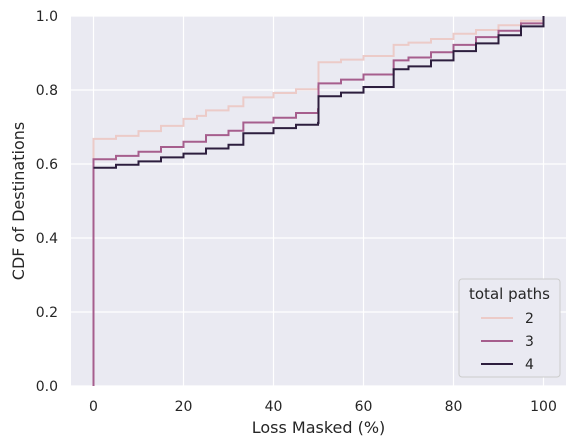 The height and width of the screenshot is (447, 577). Describe the element at coordinates (93, 407) in the screenshot. I see `x-tick-label: 0` at that location.